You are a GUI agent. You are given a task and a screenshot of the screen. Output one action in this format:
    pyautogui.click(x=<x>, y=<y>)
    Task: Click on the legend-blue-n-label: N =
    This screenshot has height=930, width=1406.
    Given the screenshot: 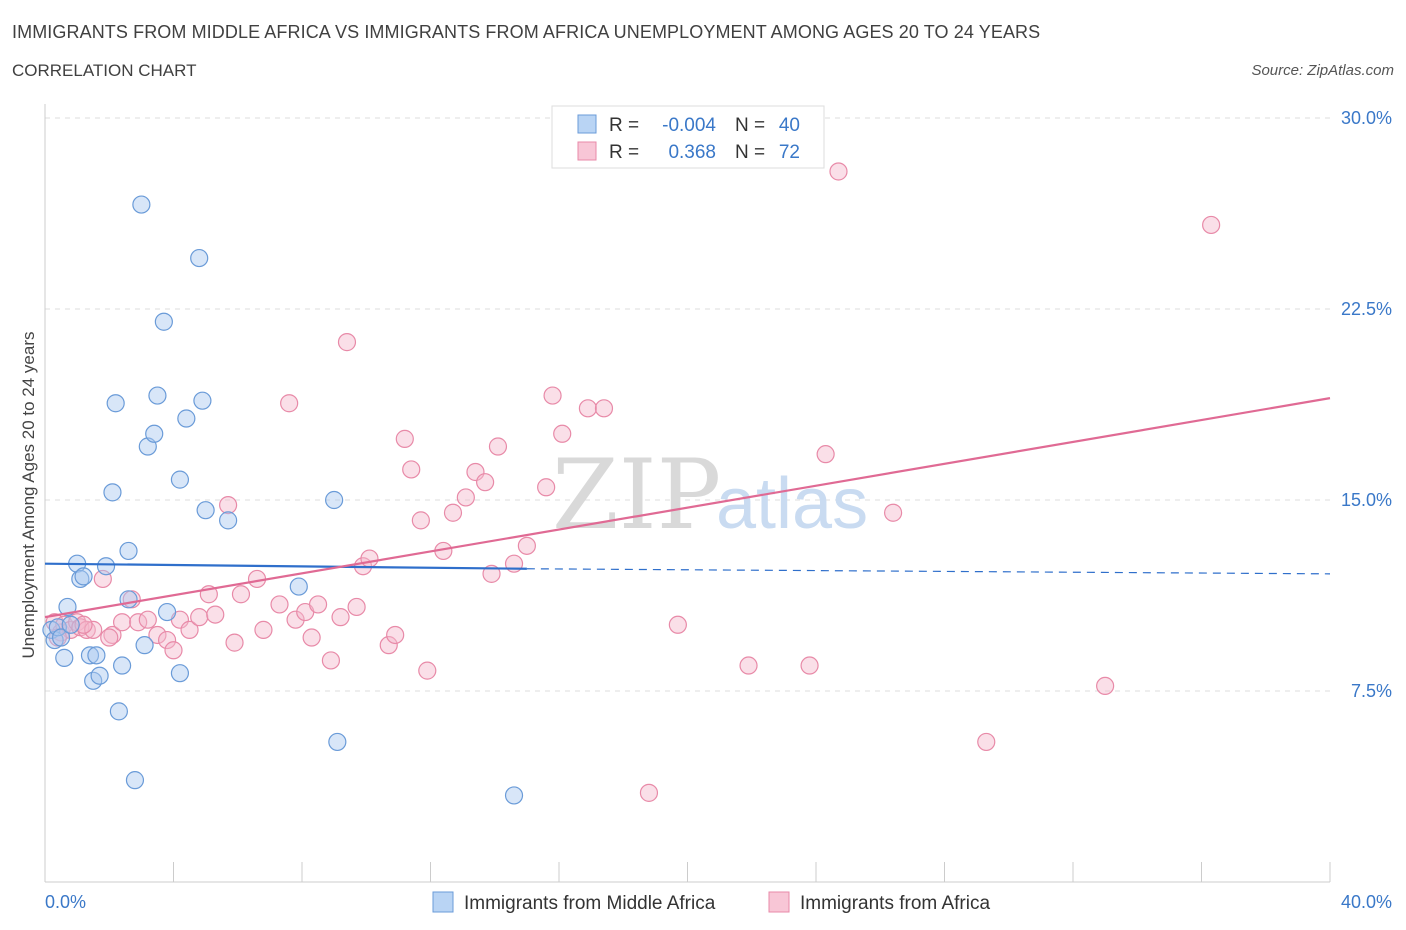 What is the action you would take?
    pyautogui.click(x=750, y=125)
    